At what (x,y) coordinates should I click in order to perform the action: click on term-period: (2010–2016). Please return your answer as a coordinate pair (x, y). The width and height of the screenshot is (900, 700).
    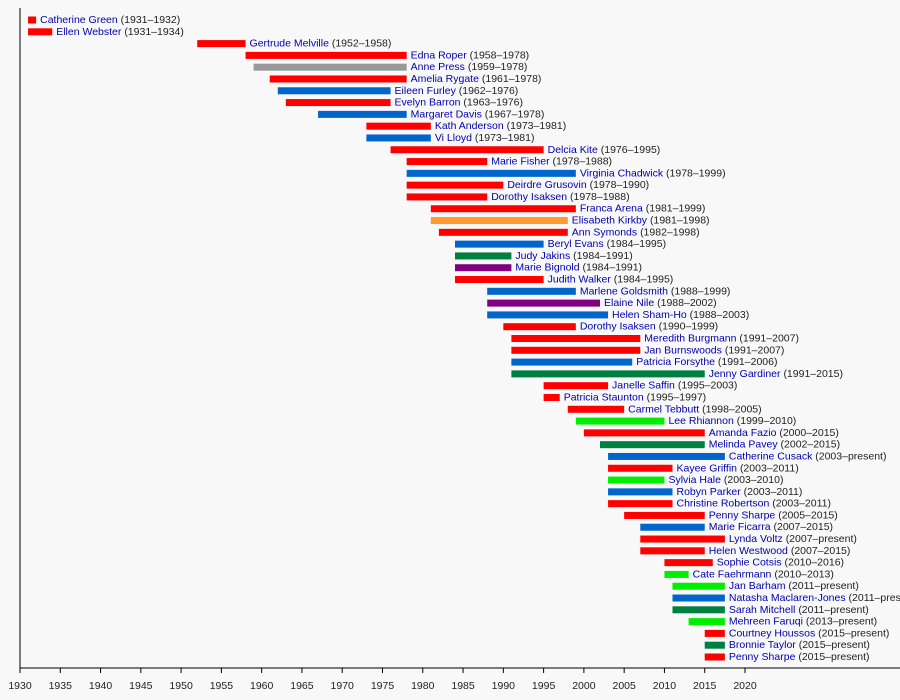
    Looking at the image, I should click on (814, 562).